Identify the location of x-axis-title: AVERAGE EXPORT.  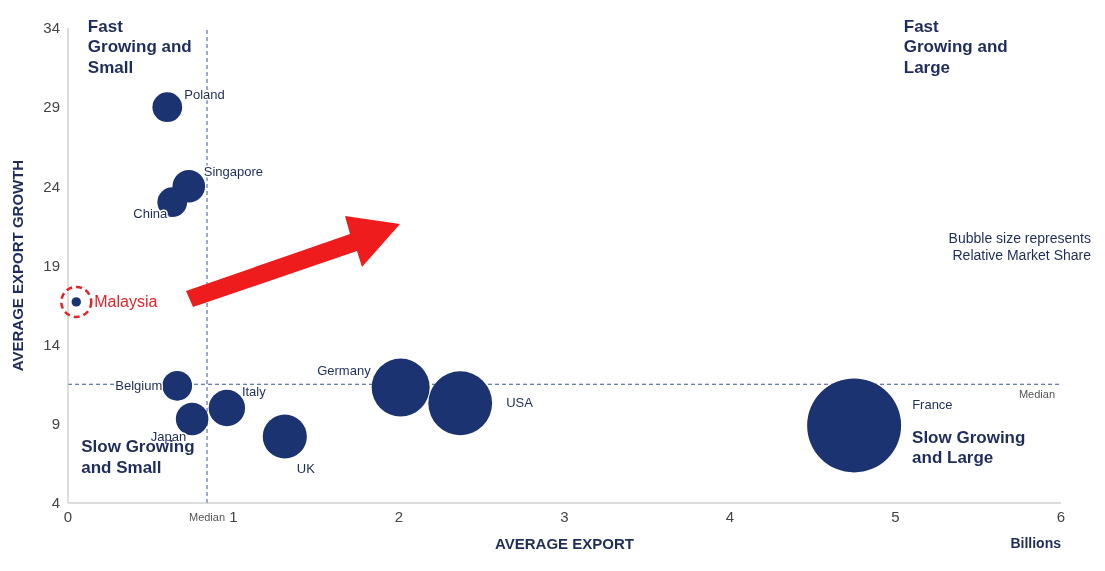
(564, 543).